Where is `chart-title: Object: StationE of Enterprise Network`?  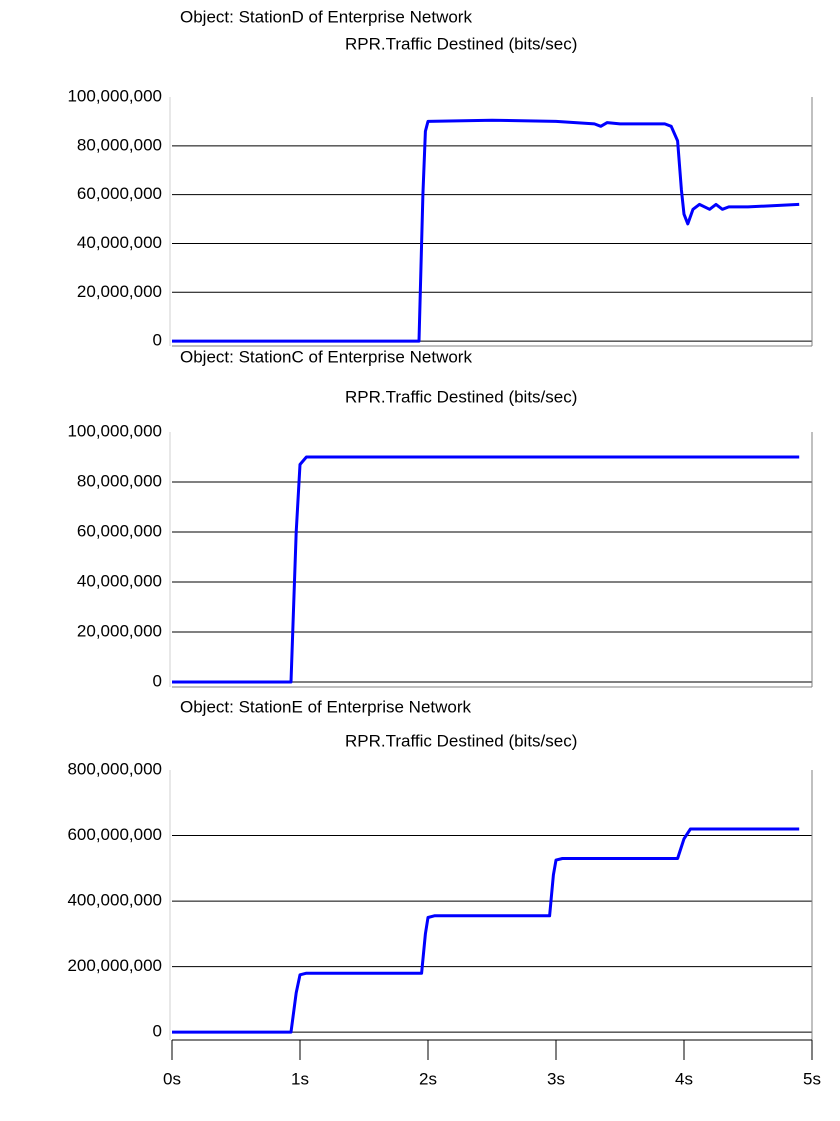 chart-title: Object: StationE of Enterprise Network is located at coordinates (326, 706).